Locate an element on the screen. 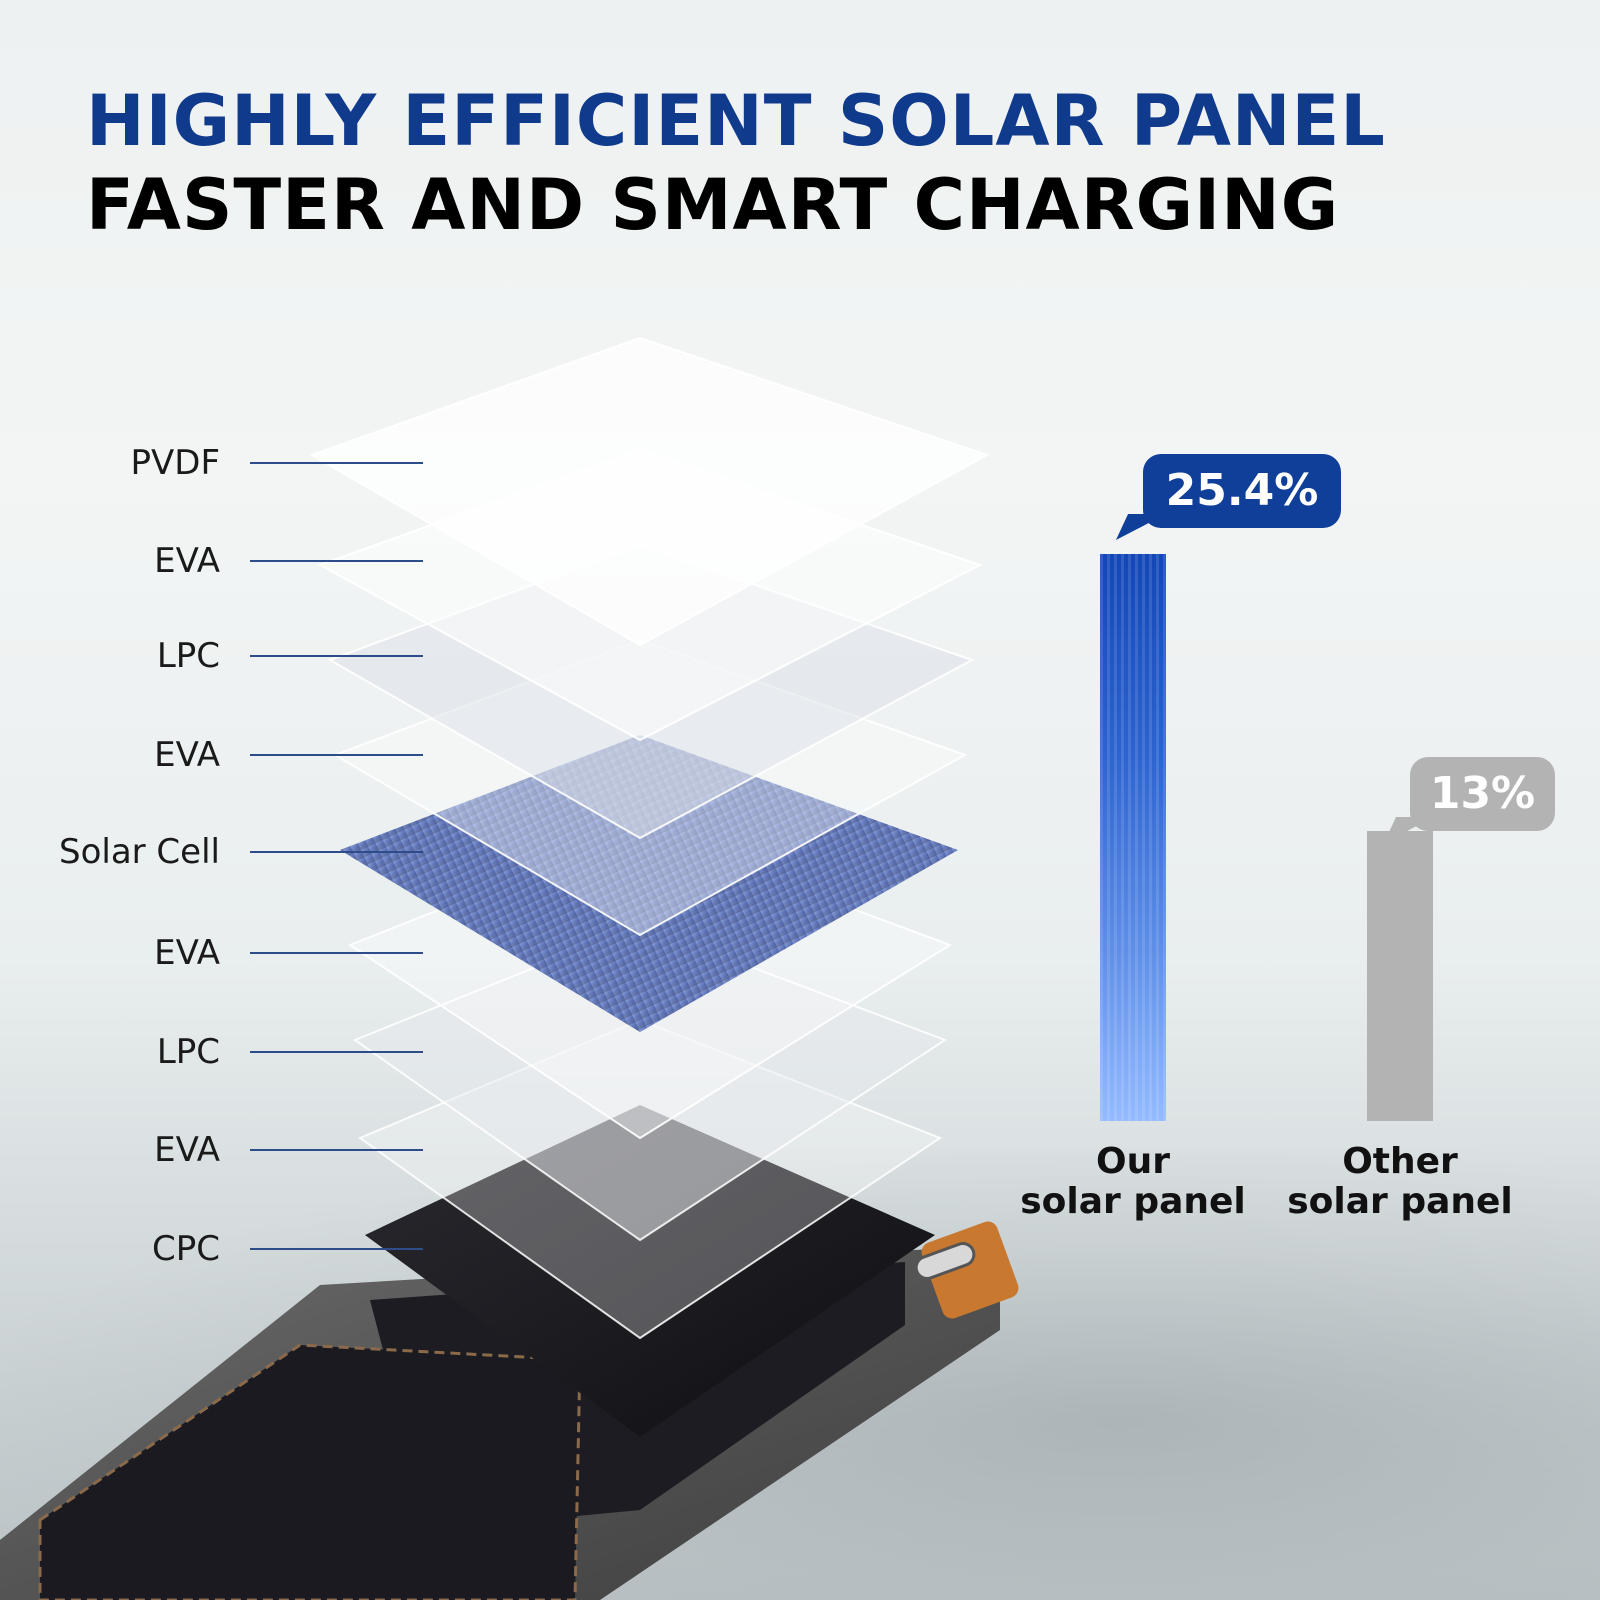  layer-pvdf is located at coordinates (649, 491).